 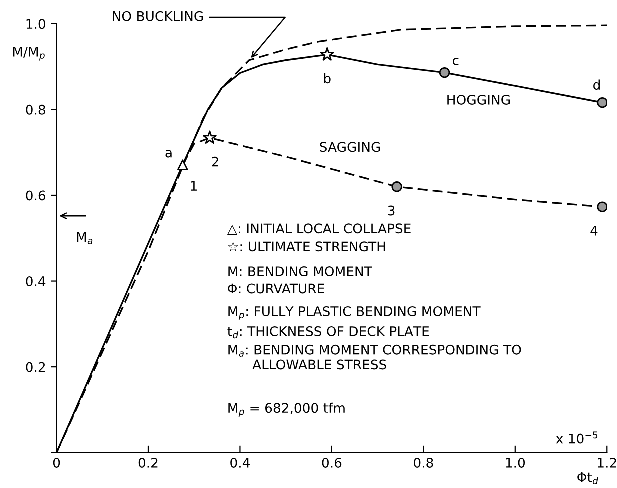 I want to click on annotation: ☆: ULTIMATE STRENGTH, so click(x=307, y=247).